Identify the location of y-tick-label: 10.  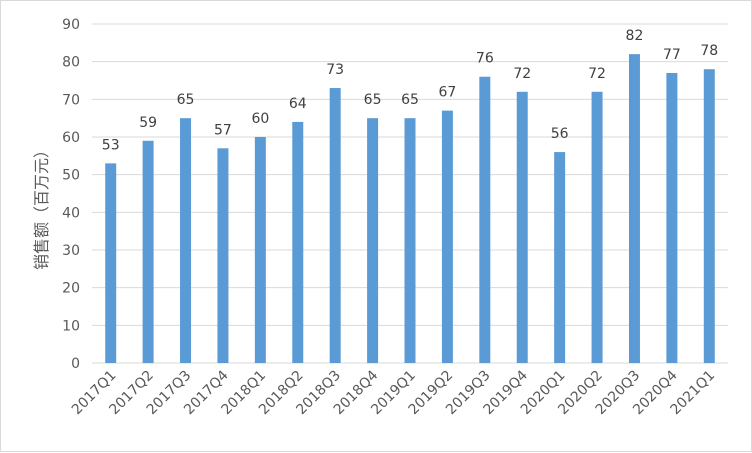
(71, 326).